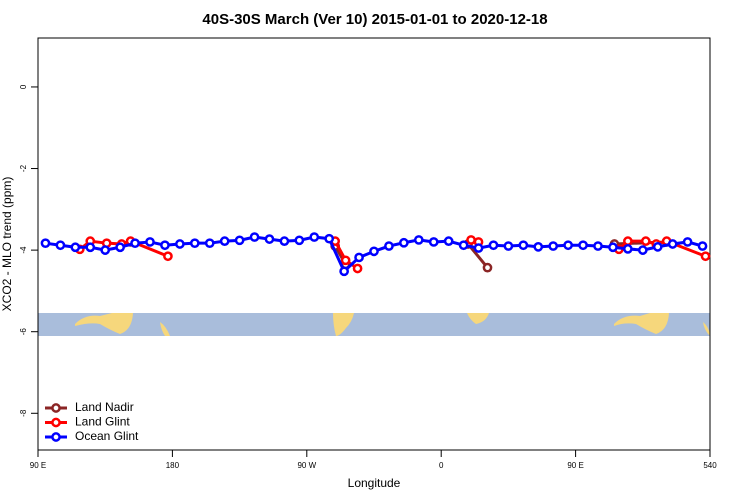 The height and width of the screenshot is (500, 750). I want to click on y-tick-label: -2, so click(23, 168).